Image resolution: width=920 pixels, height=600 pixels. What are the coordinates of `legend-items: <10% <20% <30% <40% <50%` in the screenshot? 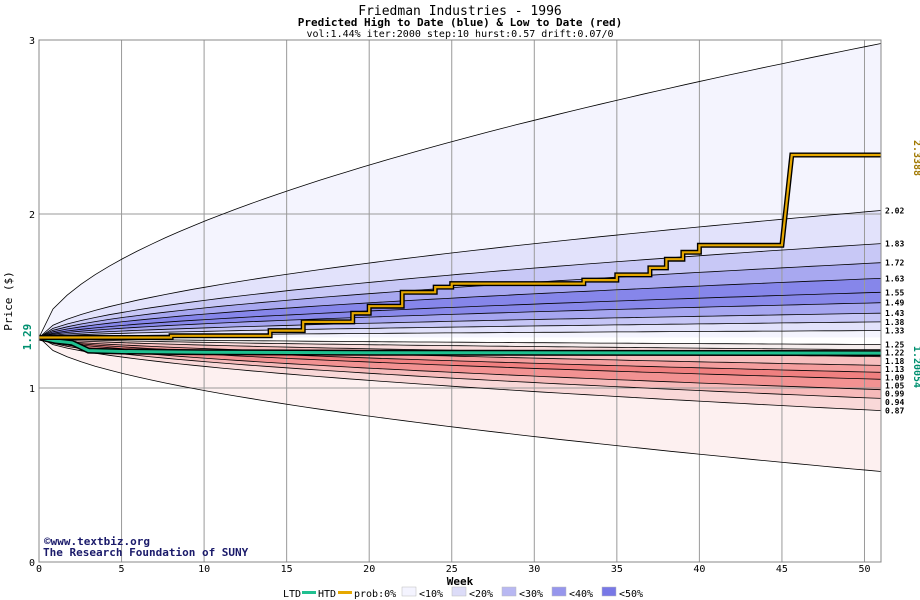 It's located at (522, 593).